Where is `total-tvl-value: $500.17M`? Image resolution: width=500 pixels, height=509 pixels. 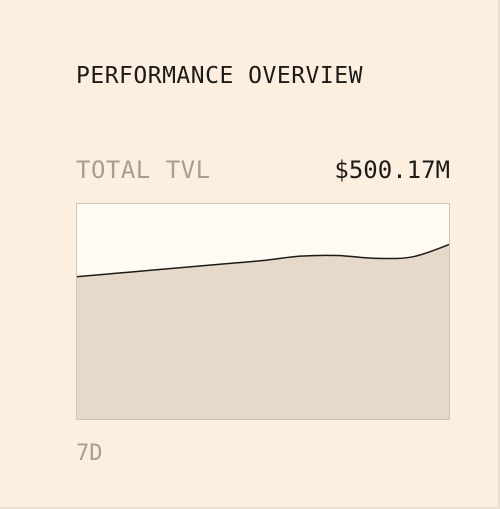
total-tvl-value: $500.17M is located at coordinates (392, 170).